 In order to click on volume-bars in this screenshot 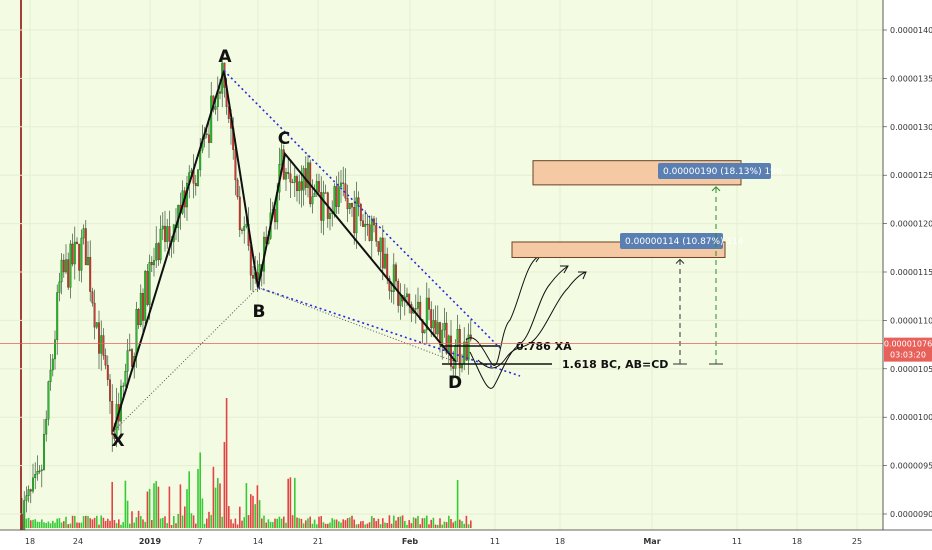, I will do `click(246, 463)`.